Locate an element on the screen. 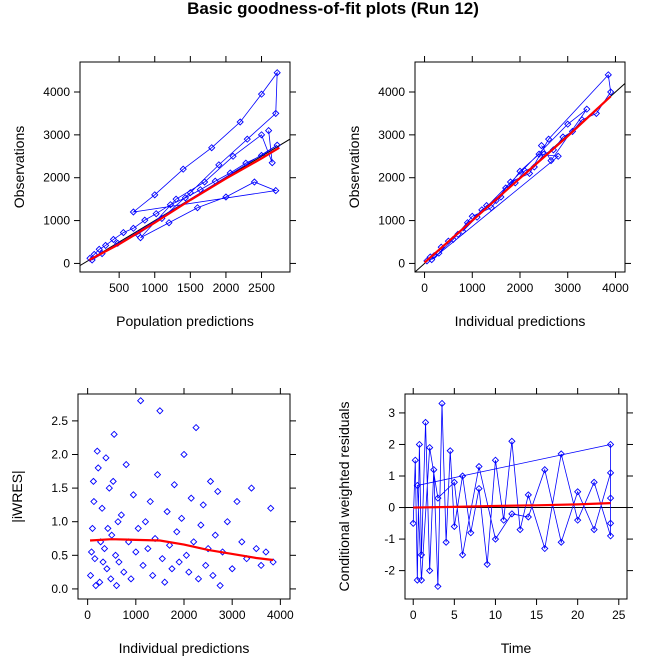 This screenshot has width=666, height=665. y-tick-label: 1 is located at coordinates (391, 476).